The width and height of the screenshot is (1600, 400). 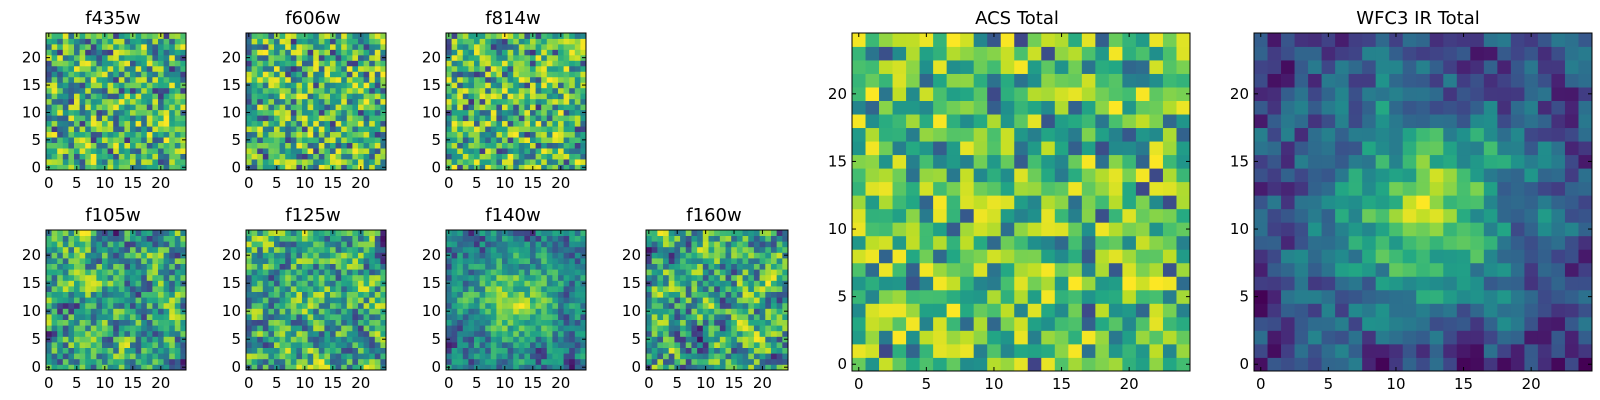 What do you see at coordinates (516, 101) in the screenshot?
I see `axes-frame` at bounding box center [516, 101].